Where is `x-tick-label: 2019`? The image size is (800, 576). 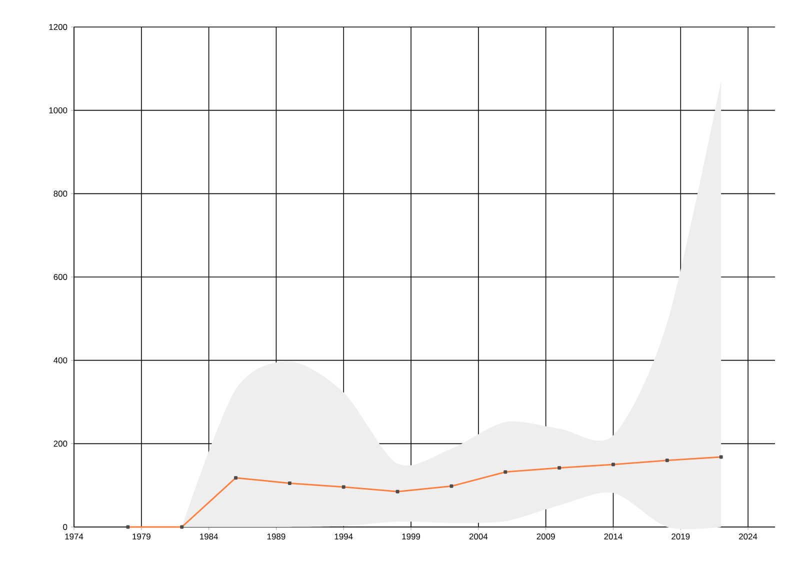
x-tick-label: 2019 is located at coordinates (681, 537).